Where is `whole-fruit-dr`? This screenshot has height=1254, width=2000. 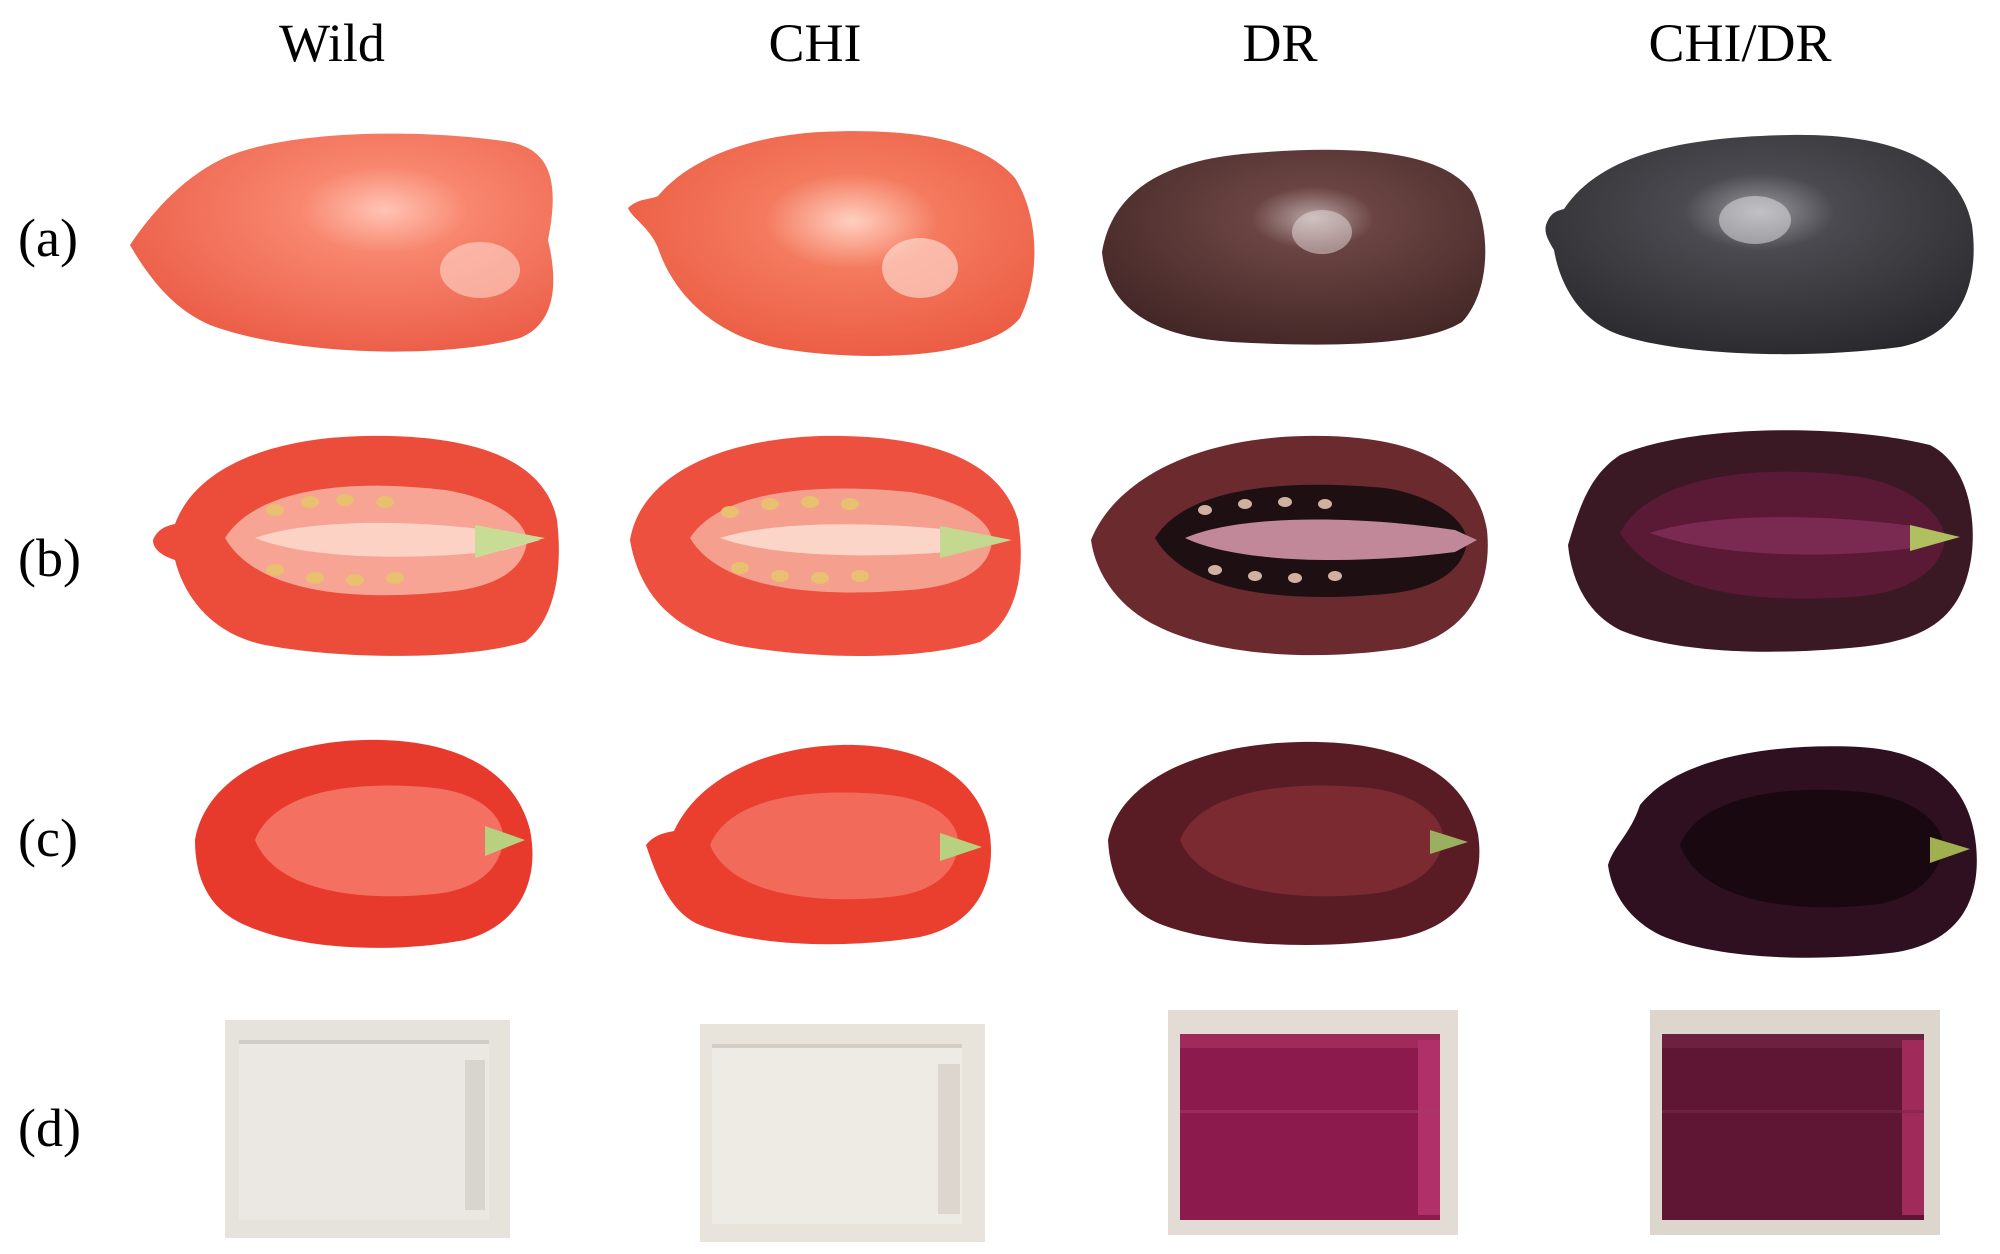 whole-fruit-dr is located at coordinates (1292, 242).